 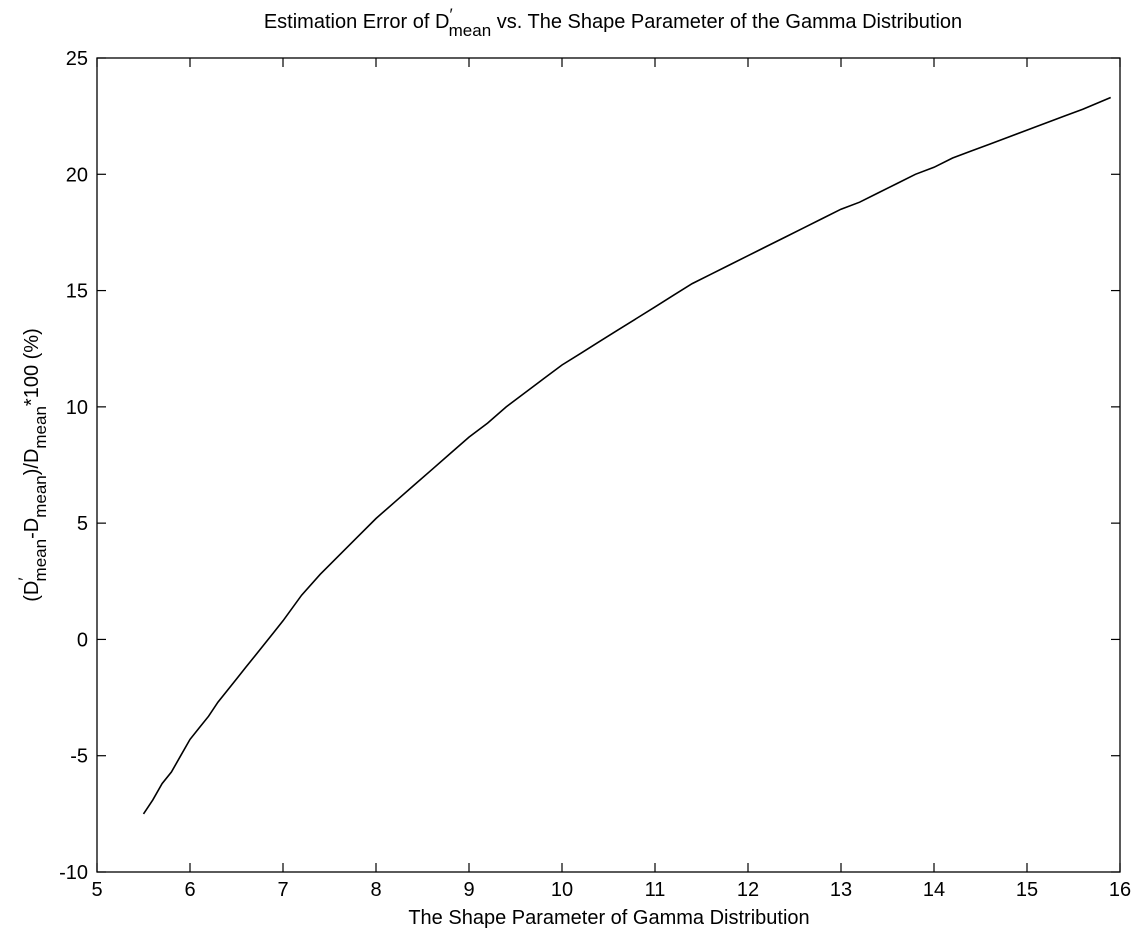 I want to click on x-tick-label: 10, so click(x=562, y=890).